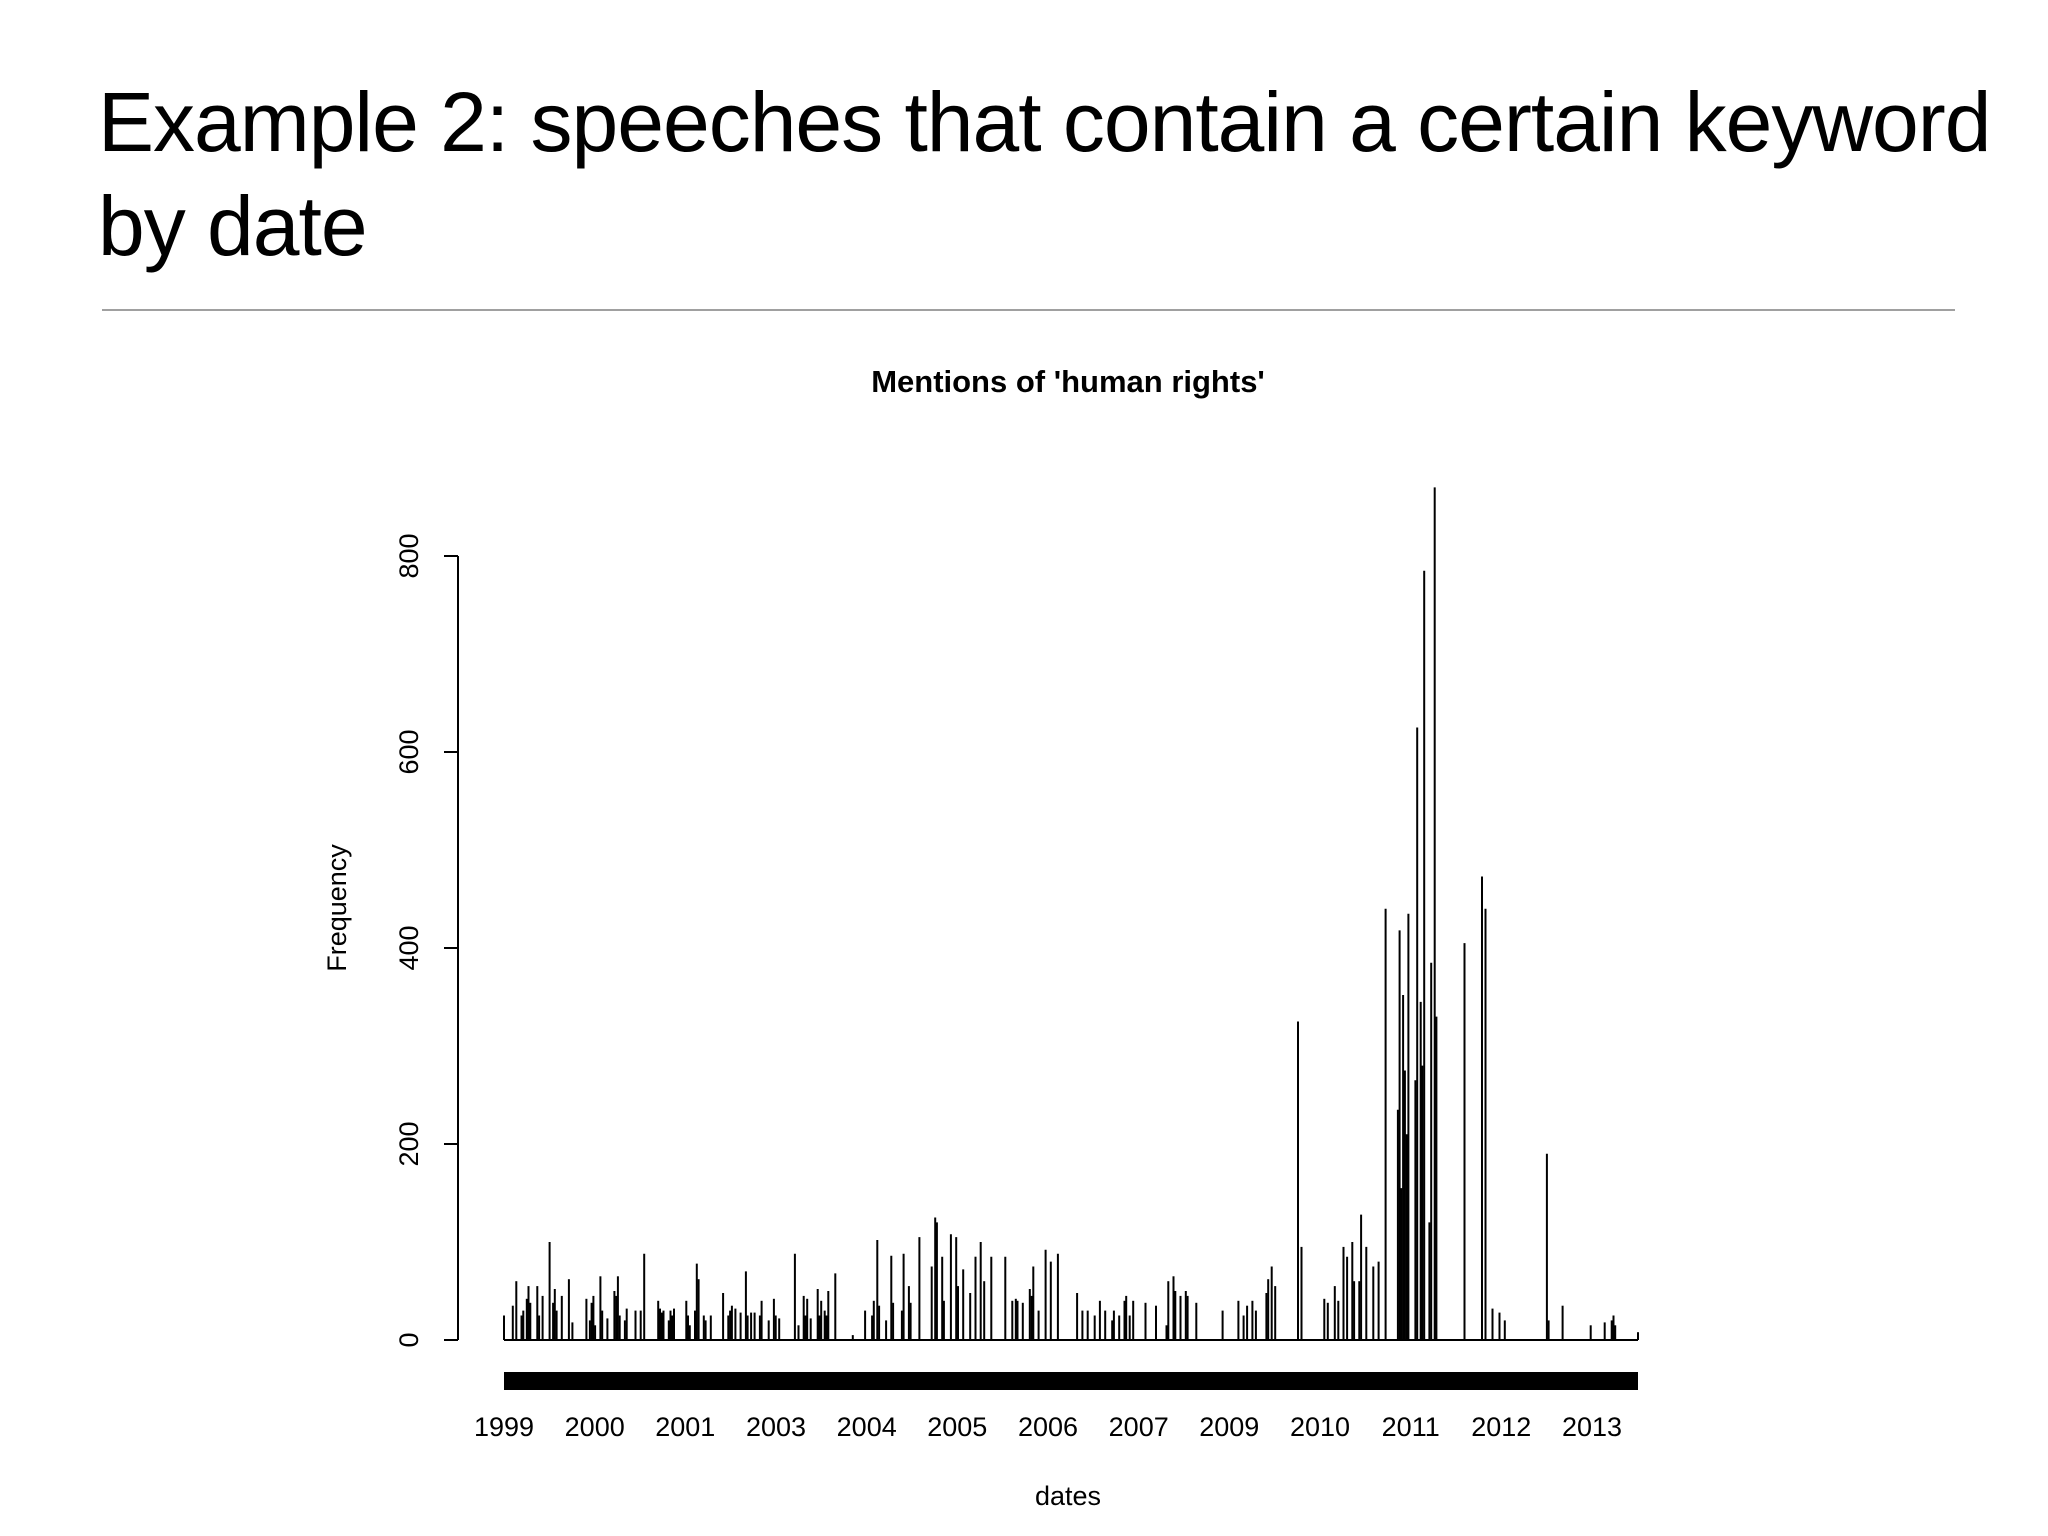 The width and height of the screenshot is (2048, 1536). Describe the element at coordinates (1229, 1427) in the screenshot. I see `x-tick-label: 2009` at that location.